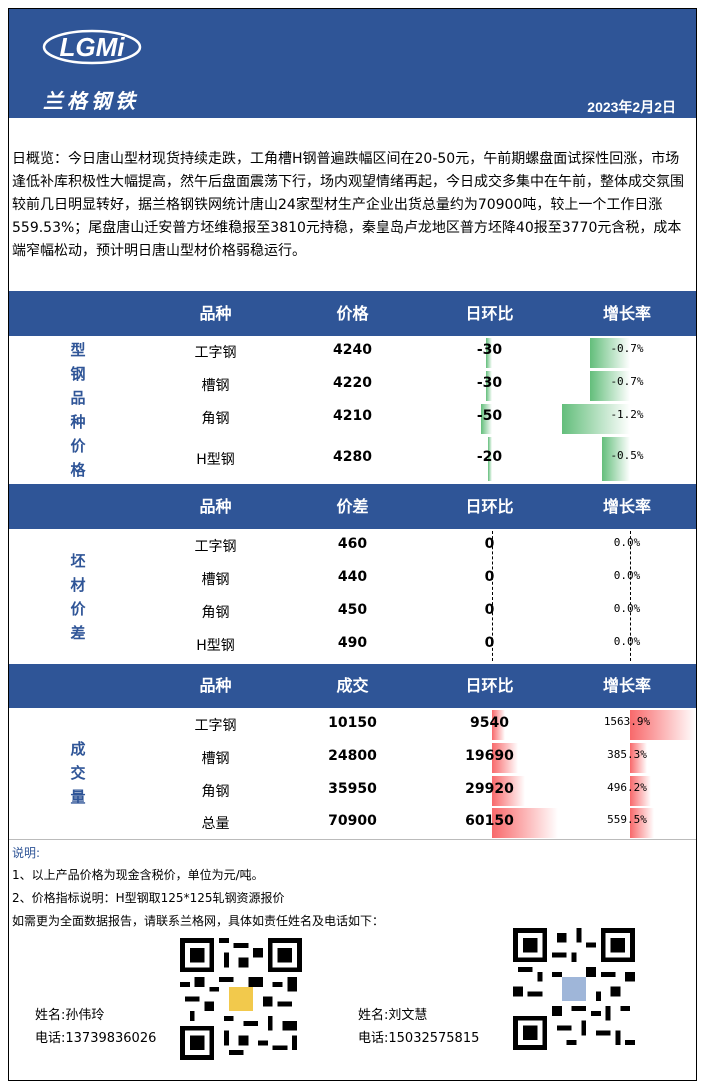  I want to click on table-row: 槽钢 440 0 0.0%, so click(421, 581).